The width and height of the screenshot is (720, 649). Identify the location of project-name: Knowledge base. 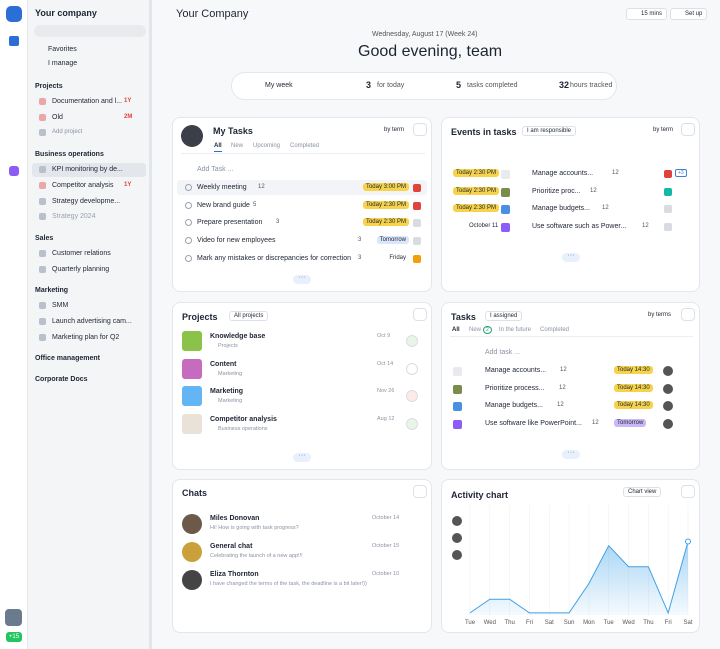
(238, 336).